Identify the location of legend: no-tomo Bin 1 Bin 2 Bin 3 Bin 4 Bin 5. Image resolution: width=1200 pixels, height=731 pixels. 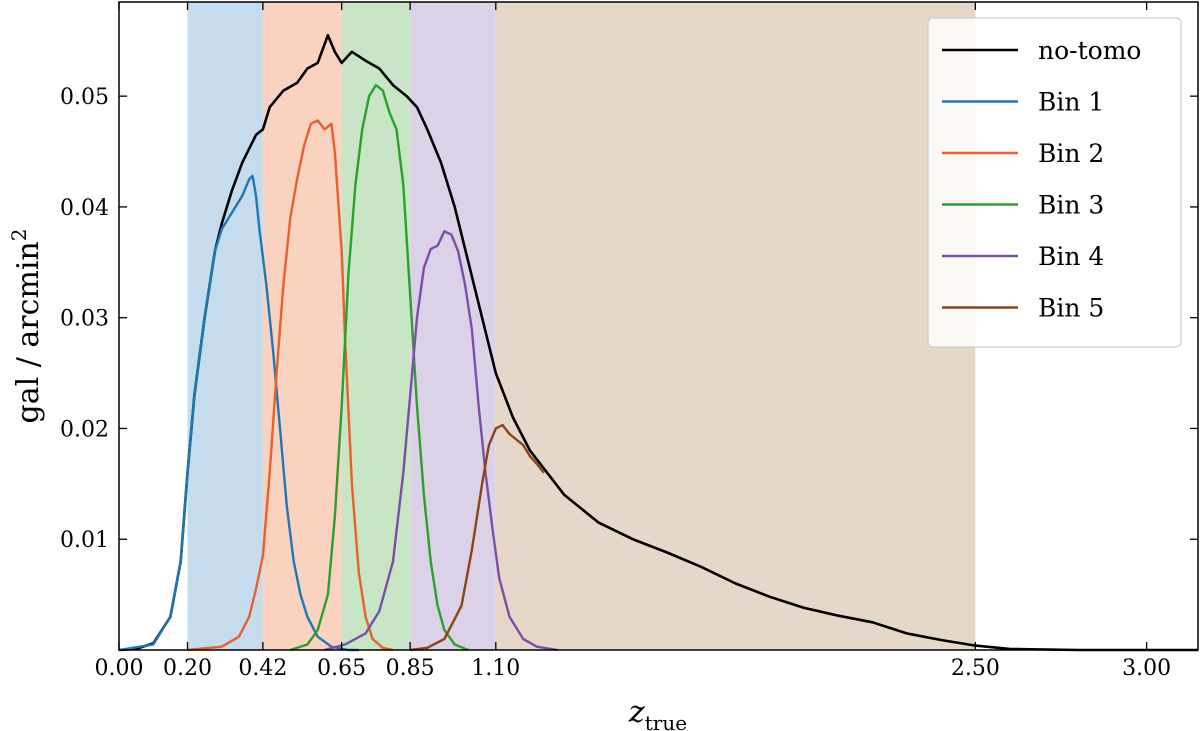
(1054, 182).